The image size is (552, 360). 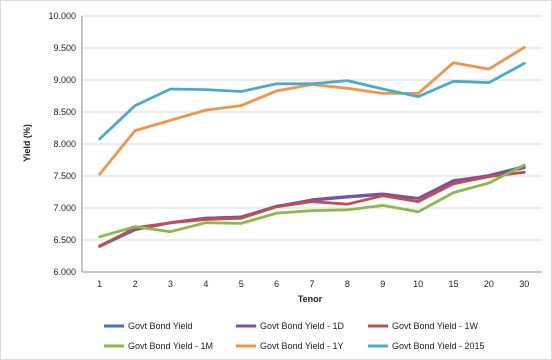 I want to click on x-tick-label: 8, so click(x=347, y=284).